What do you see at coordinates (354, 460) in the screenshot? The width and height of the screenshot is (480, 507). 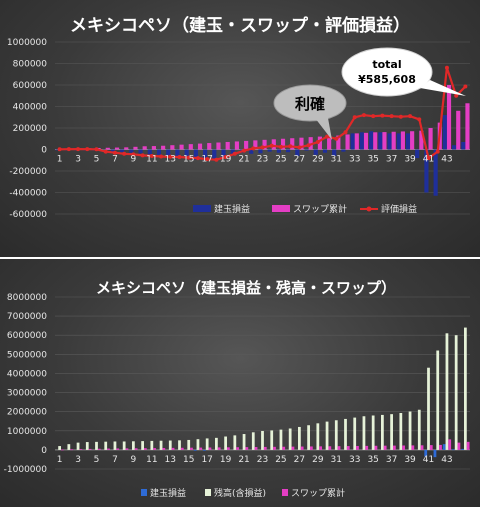 I see `x-tick-label: 33` at bounding box center [354, 460].